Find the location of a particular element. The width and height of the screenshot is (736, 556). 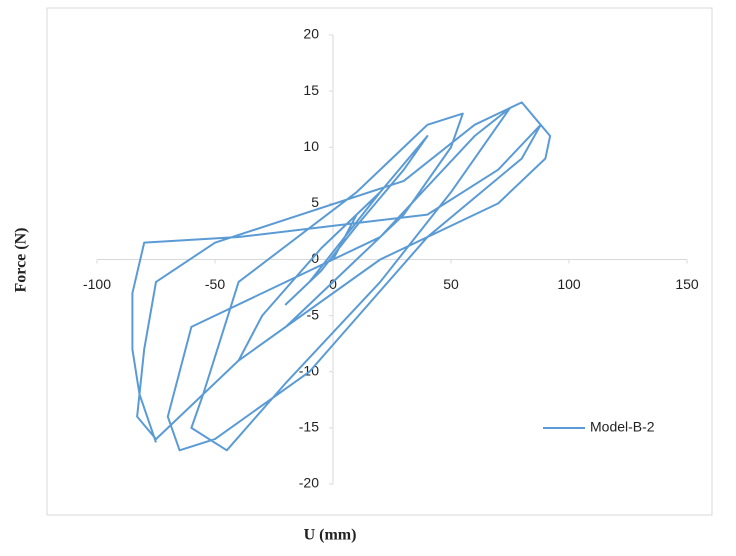

x-tick-label: -50 is located at coordinates (215, 284).